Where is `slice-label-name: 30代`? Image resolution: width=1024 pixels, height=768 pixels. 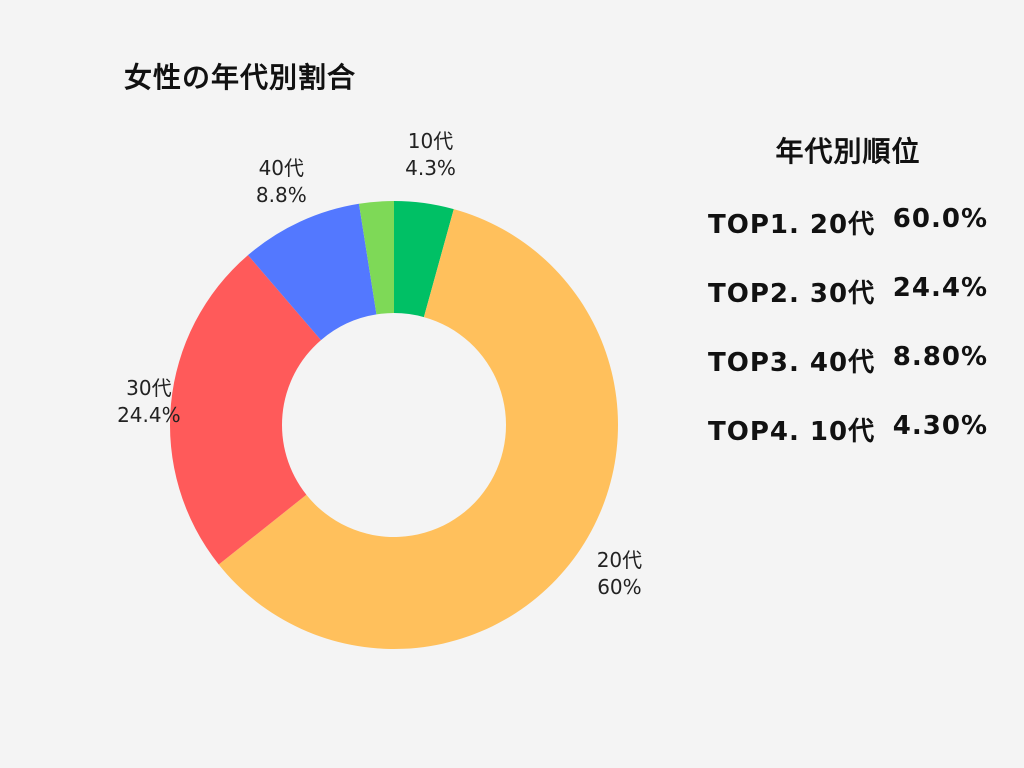 slice-label-name: 30代 is located at coordinates (149, 387).